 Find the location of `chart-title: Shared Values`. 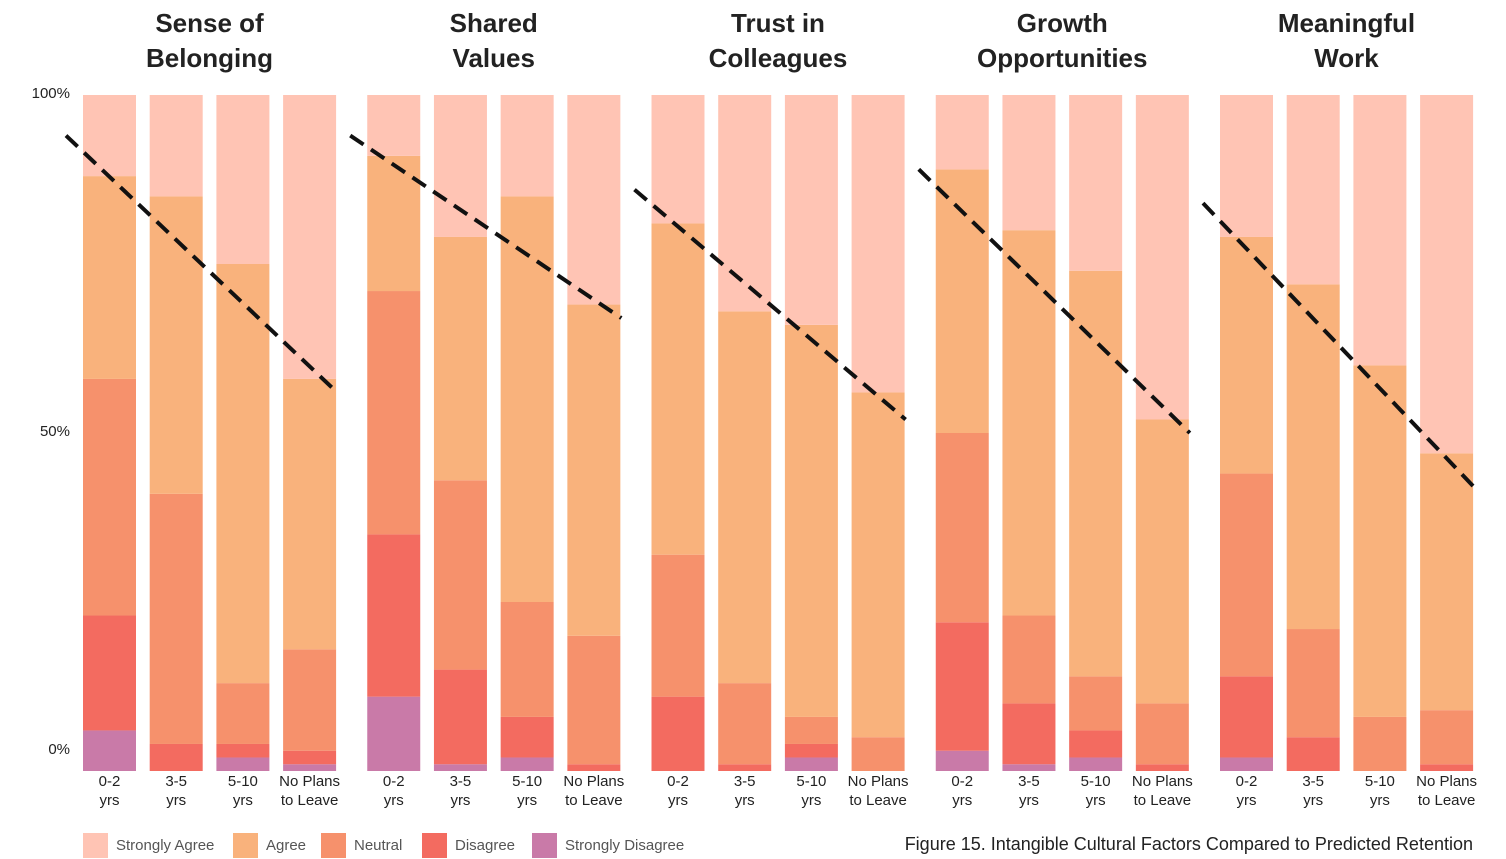

chart-title: Shared Values is located at coordinates (493, 40).